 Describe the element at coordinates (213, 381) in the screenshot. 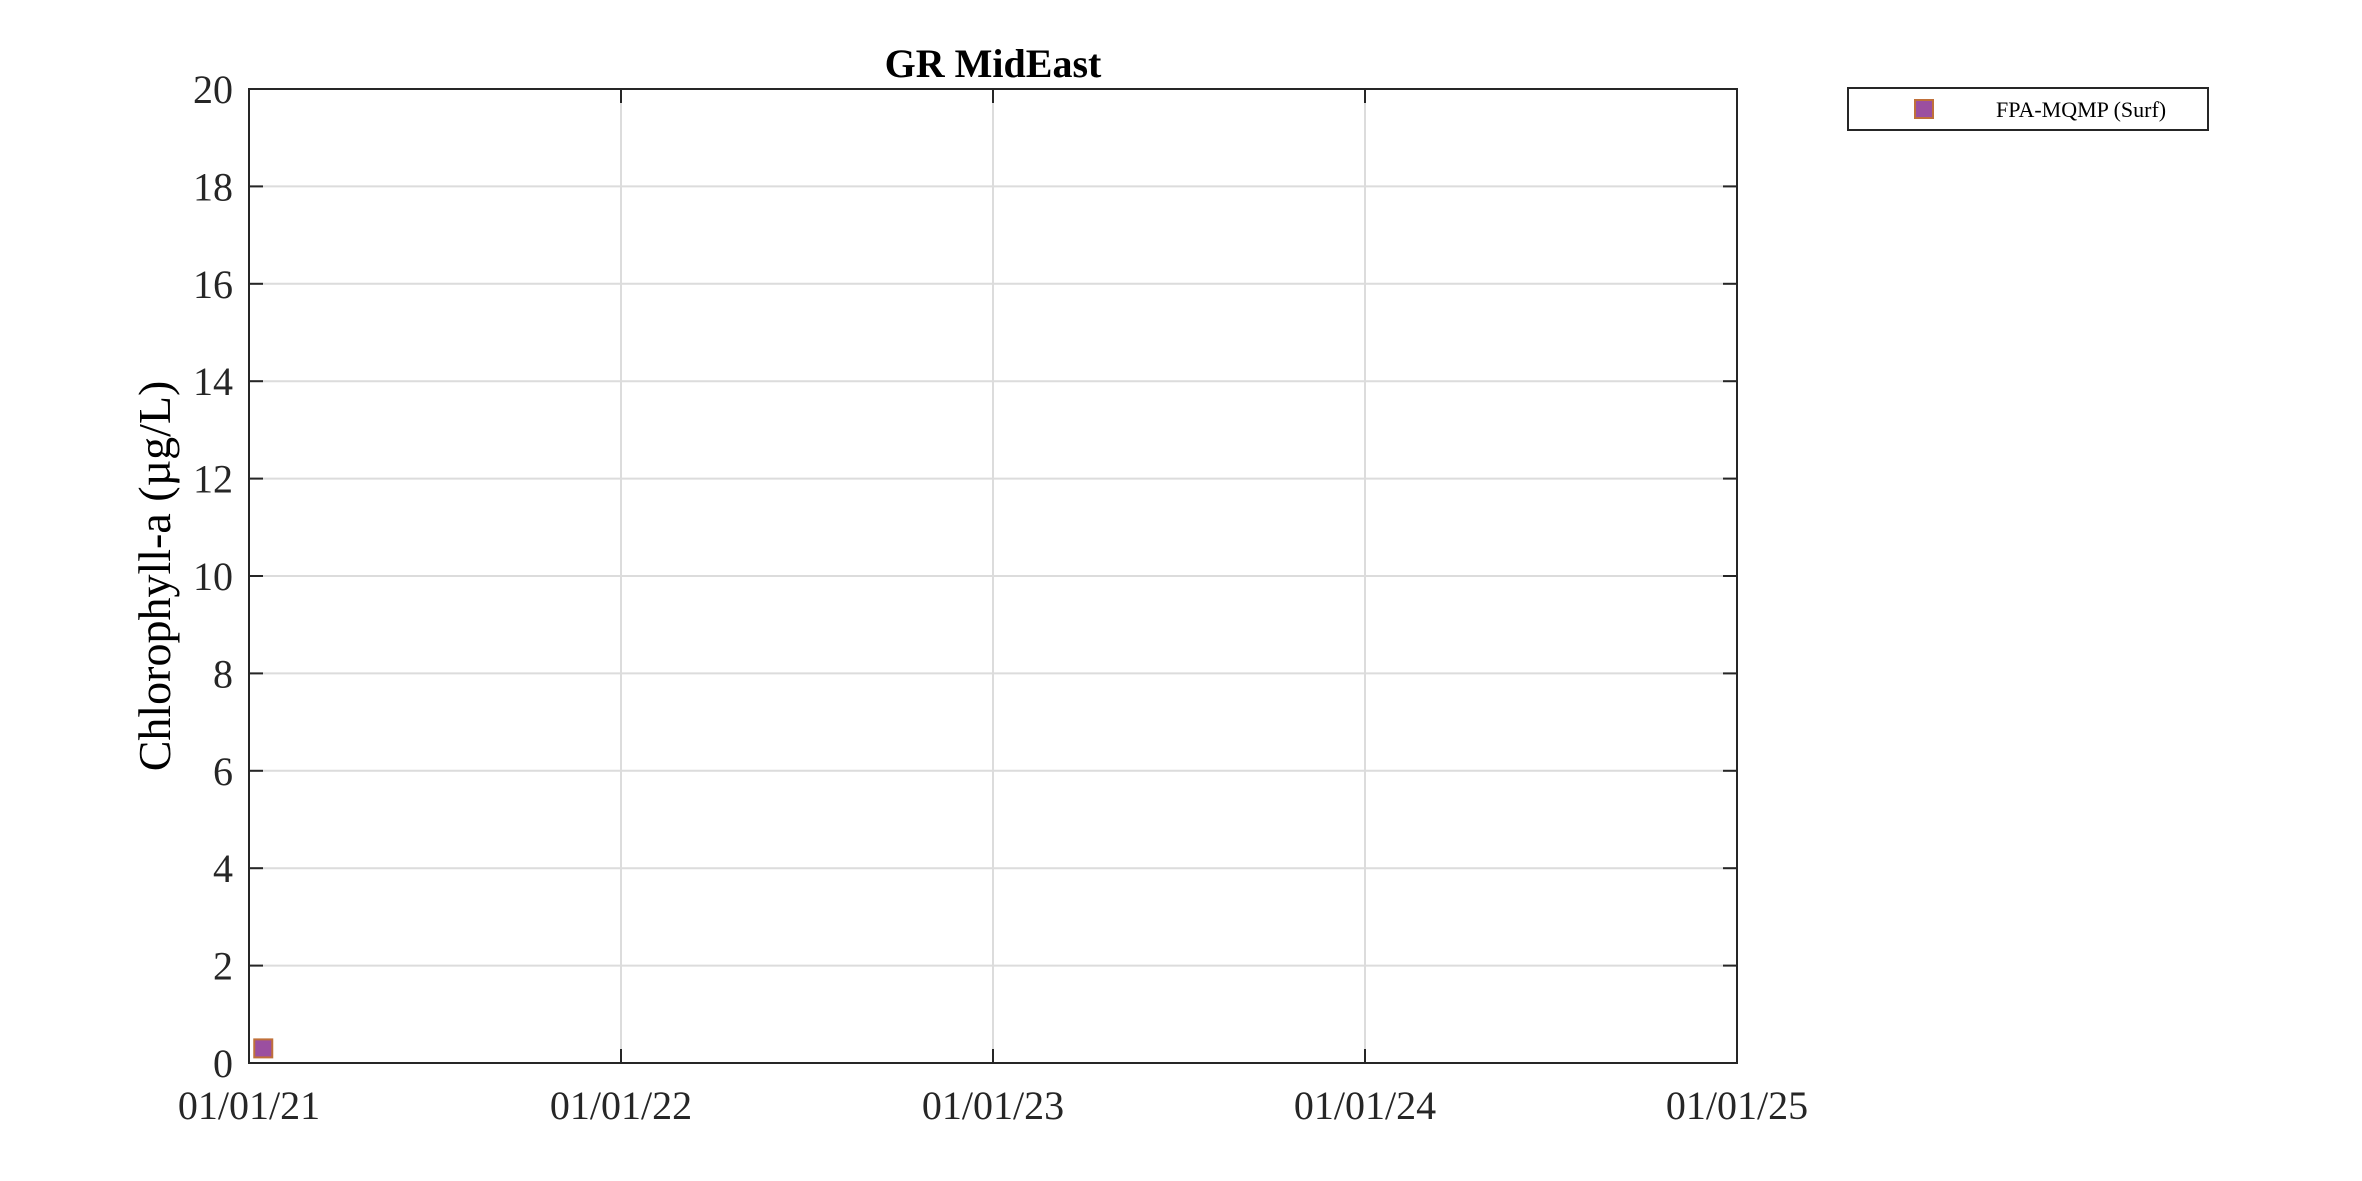

I see `y-tick-label: 14` at that location.